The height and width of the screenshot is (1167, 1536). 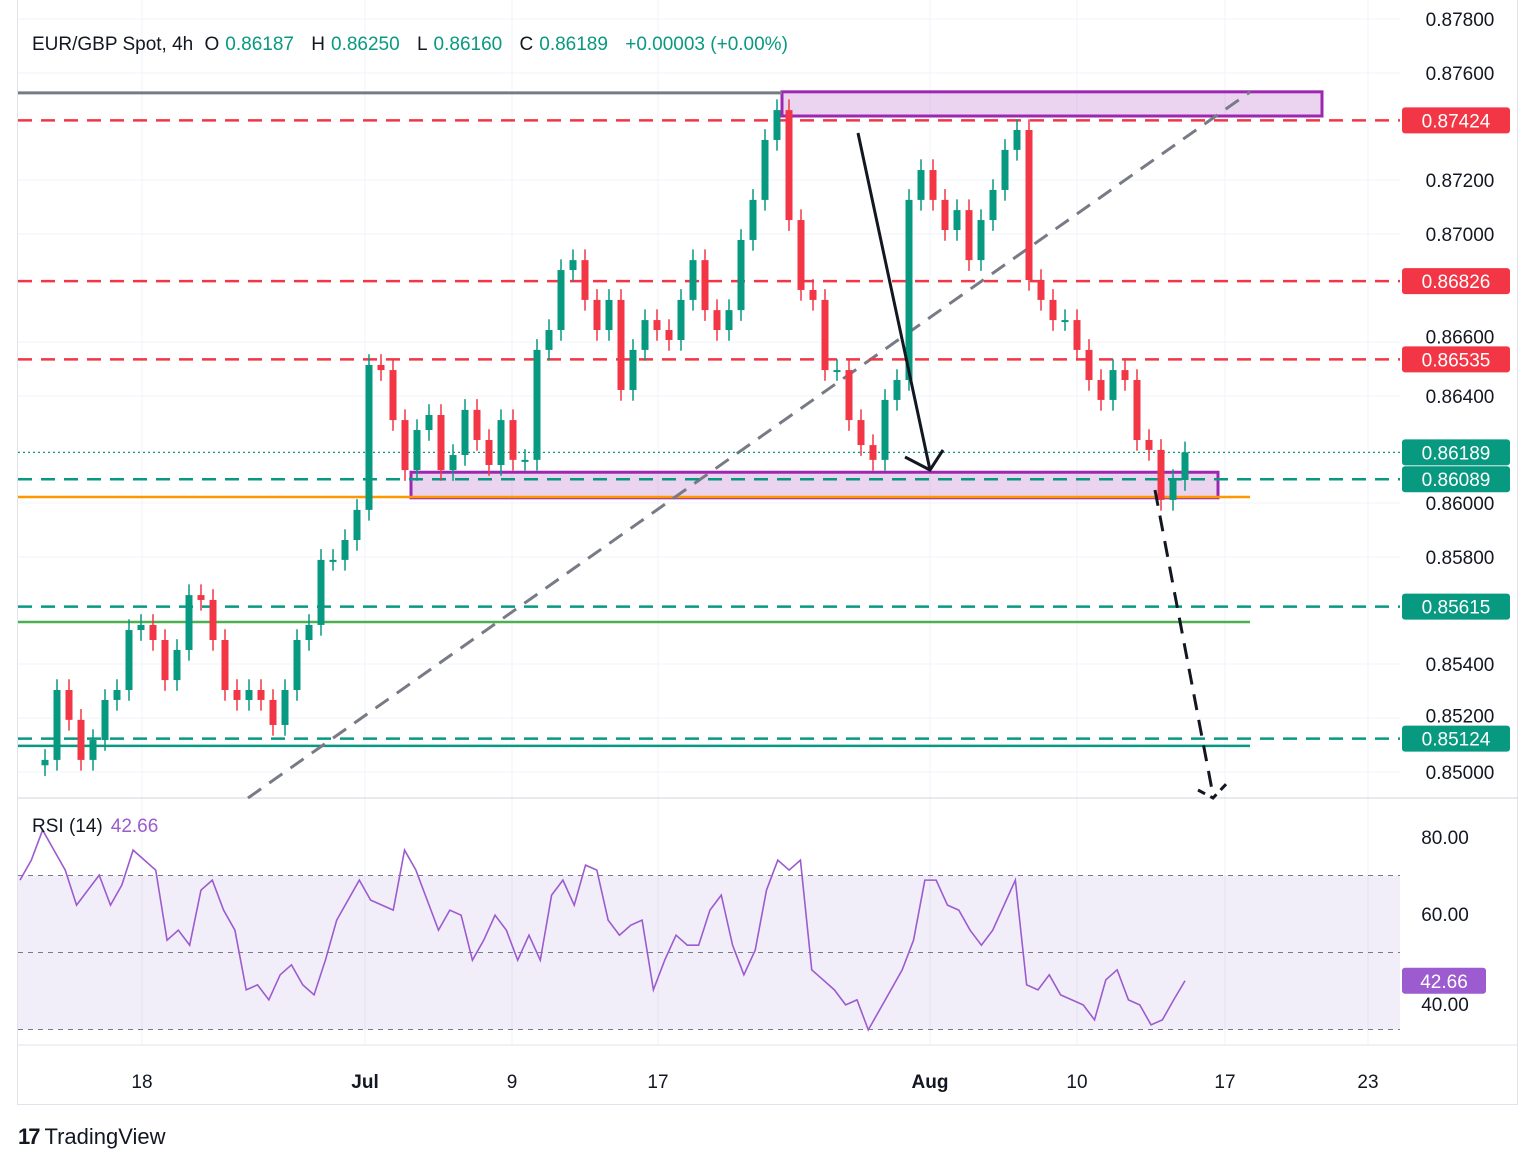 What do you see at coordinates (141, 1082) in the screenshot?
I see `time-tick-label: 18` at bounding box center [141, 1082].